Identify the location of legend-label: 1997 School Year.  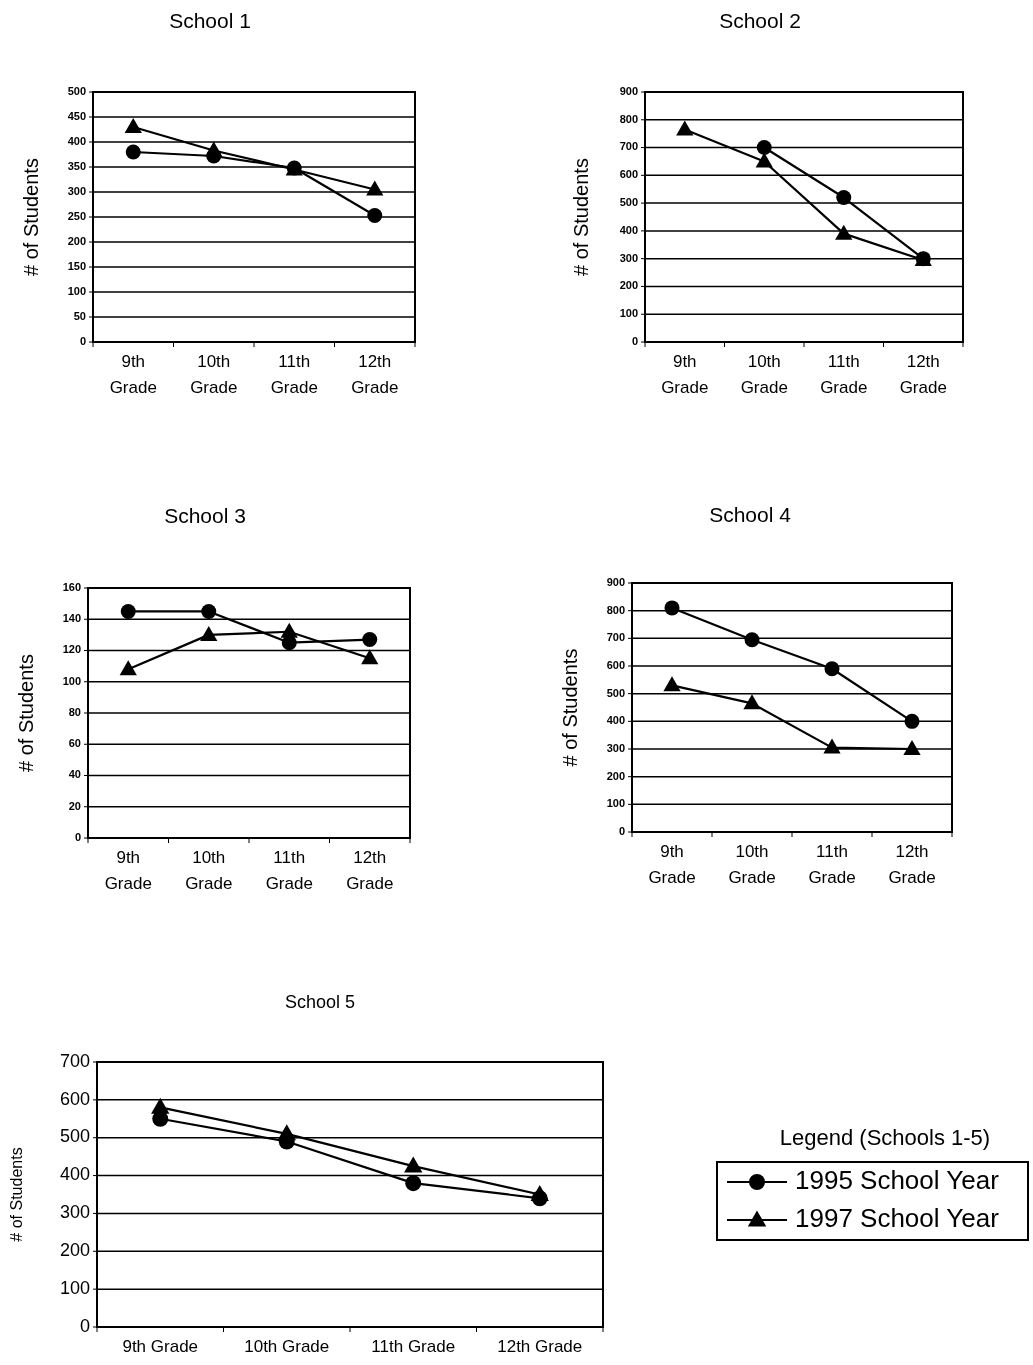
(897, 1217).